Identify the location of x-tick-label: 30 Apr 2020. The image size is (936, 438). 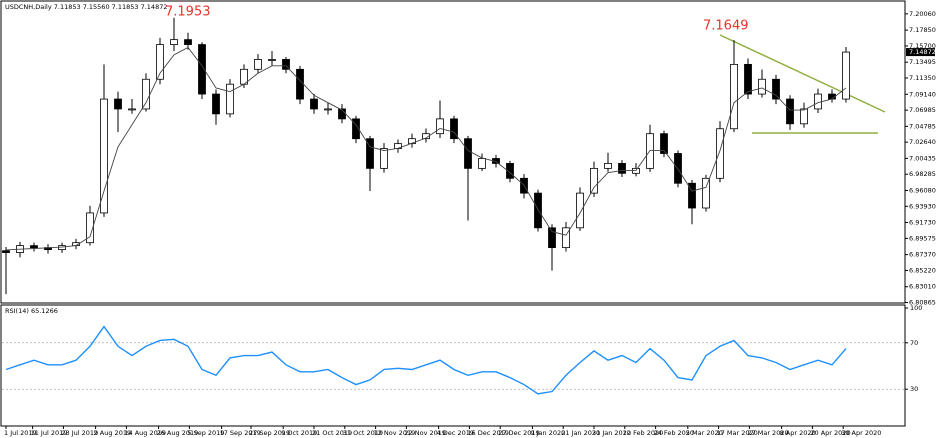
(861, 433).